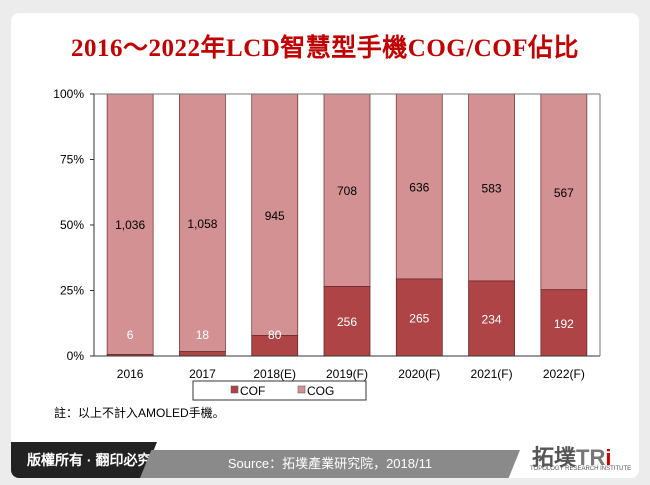  Describe the element at coordinates (76, 356) in the screenshot. I see `y-tick-label: 0%` at that location.